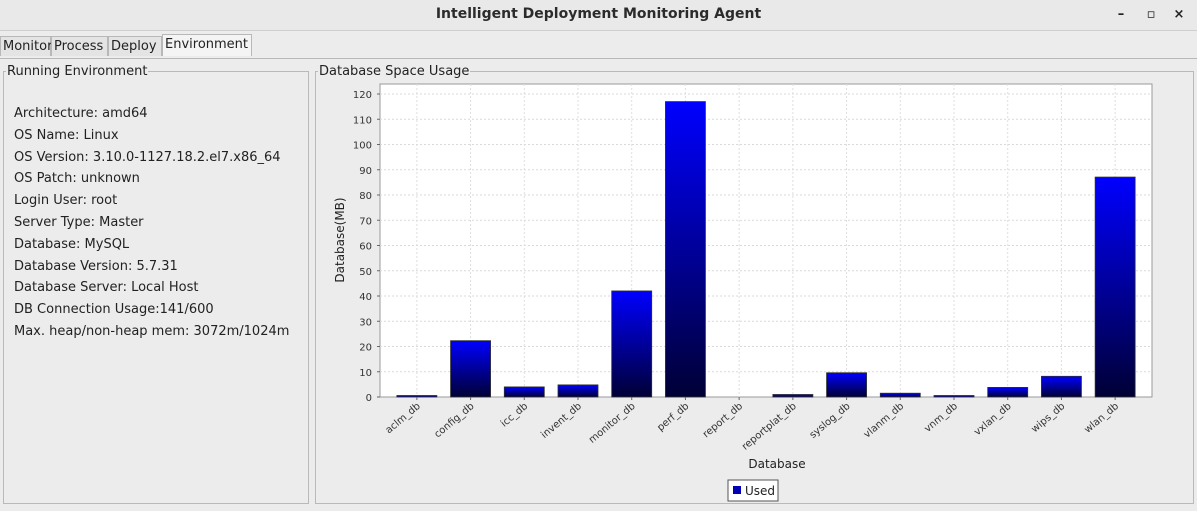 The image size is (1197, 511). Describe the element at coordinates (362, 120) in the screenshot. I see `y-tick-label: 110` at that location.